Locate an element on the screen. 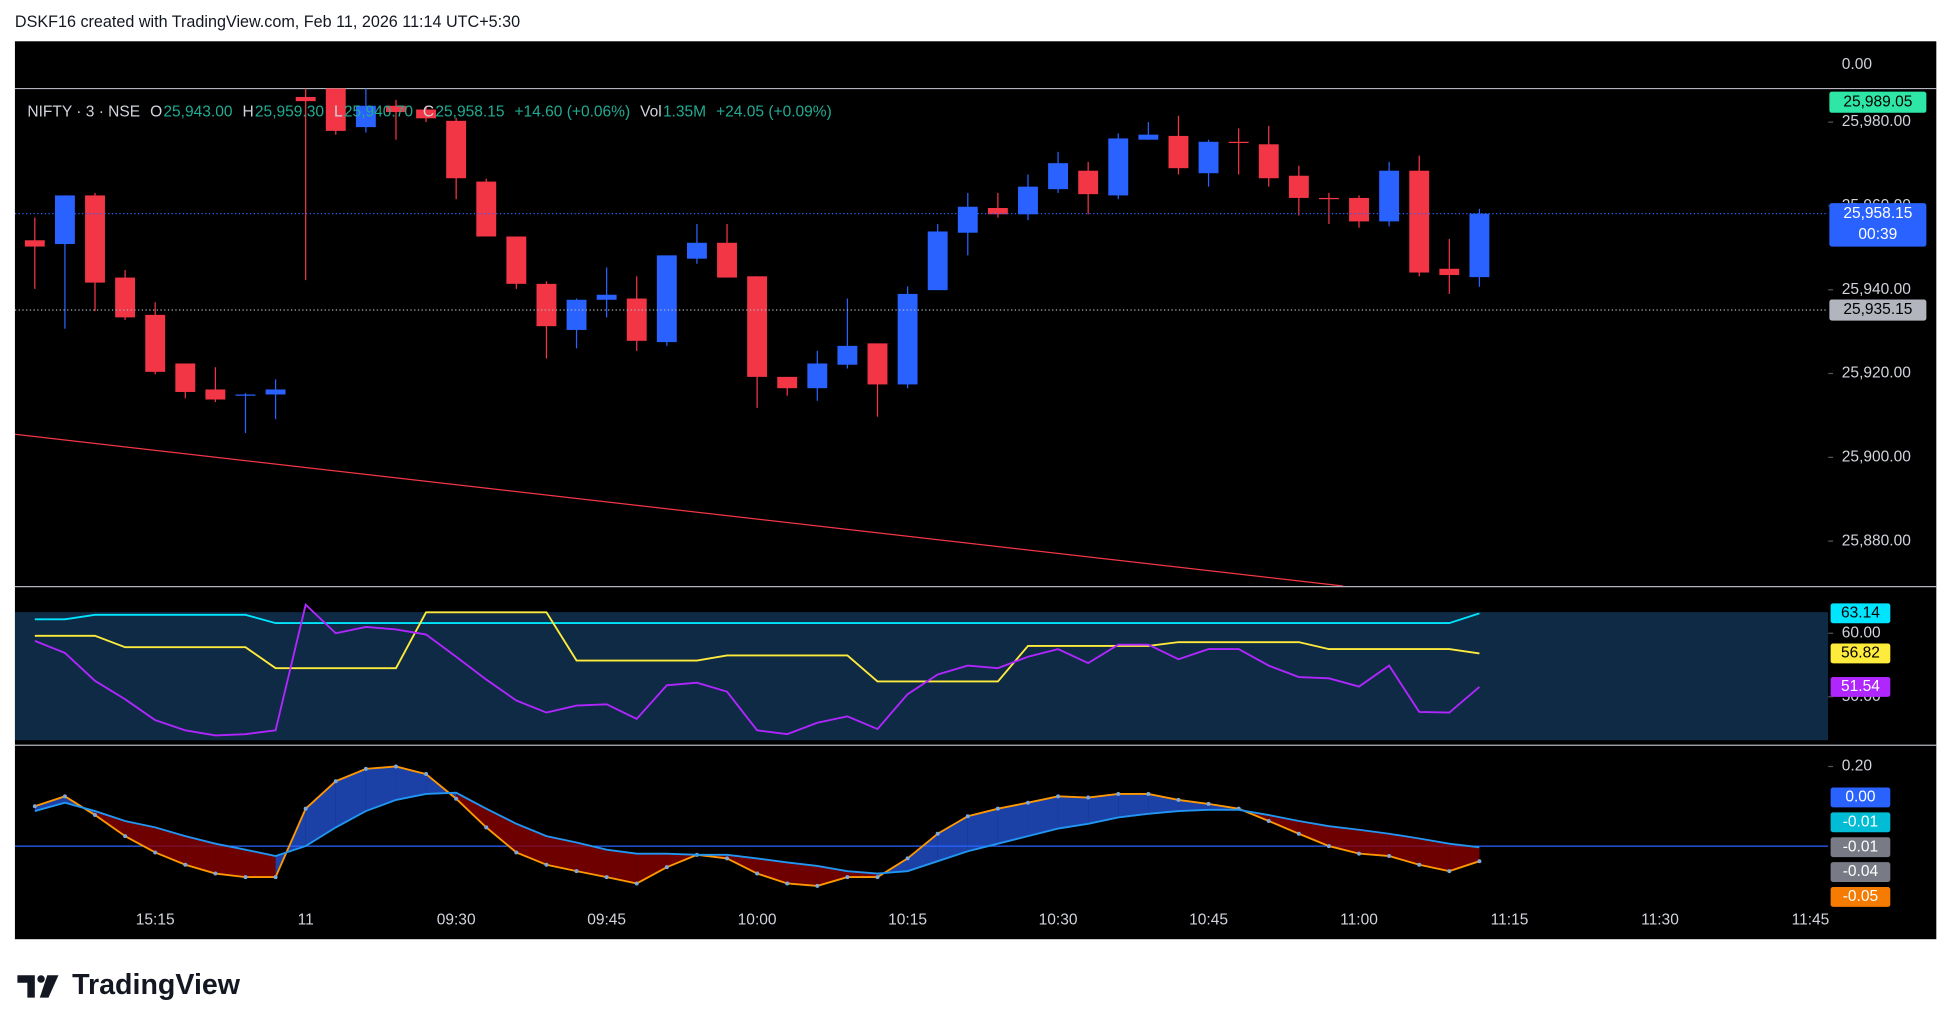 Image resolution: width=1950 pixels, height=1029 pixels. y-tick-label: 0.20 is located at coordinates (1857, 766).